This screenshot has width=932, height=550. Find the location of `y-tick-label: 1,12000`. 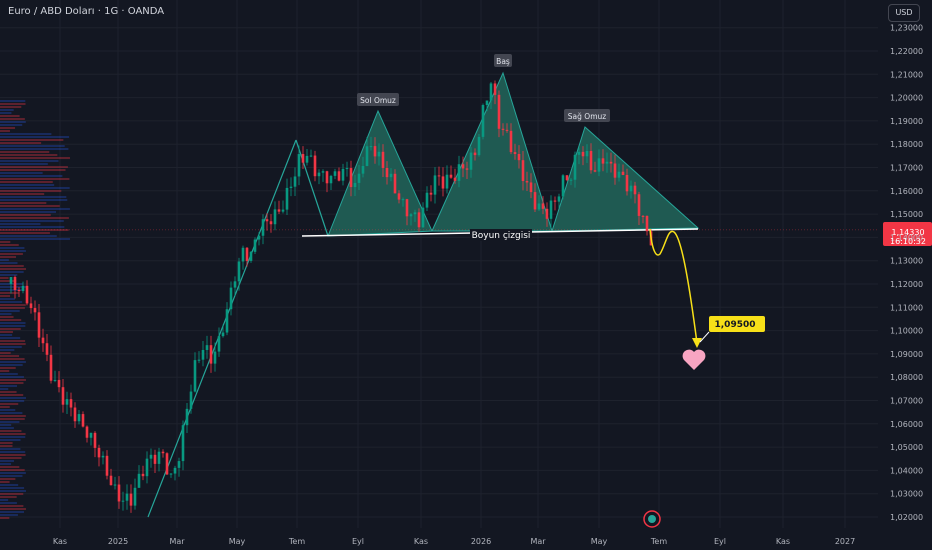

y-tick-label: 1,12000 is located at coordinates (906, 284).